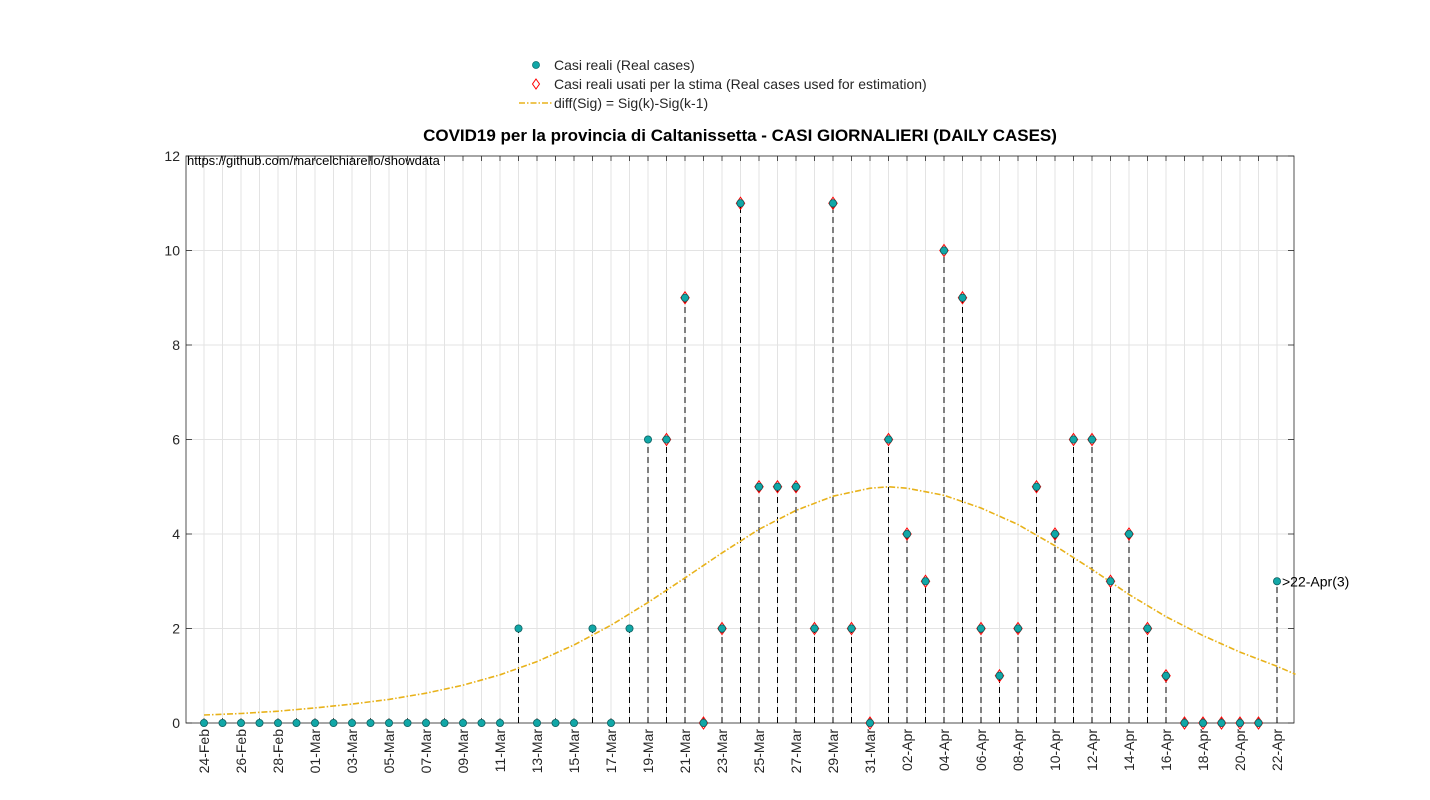  I want to click on x-tick-label: 17-Mar, so click(611, 751).